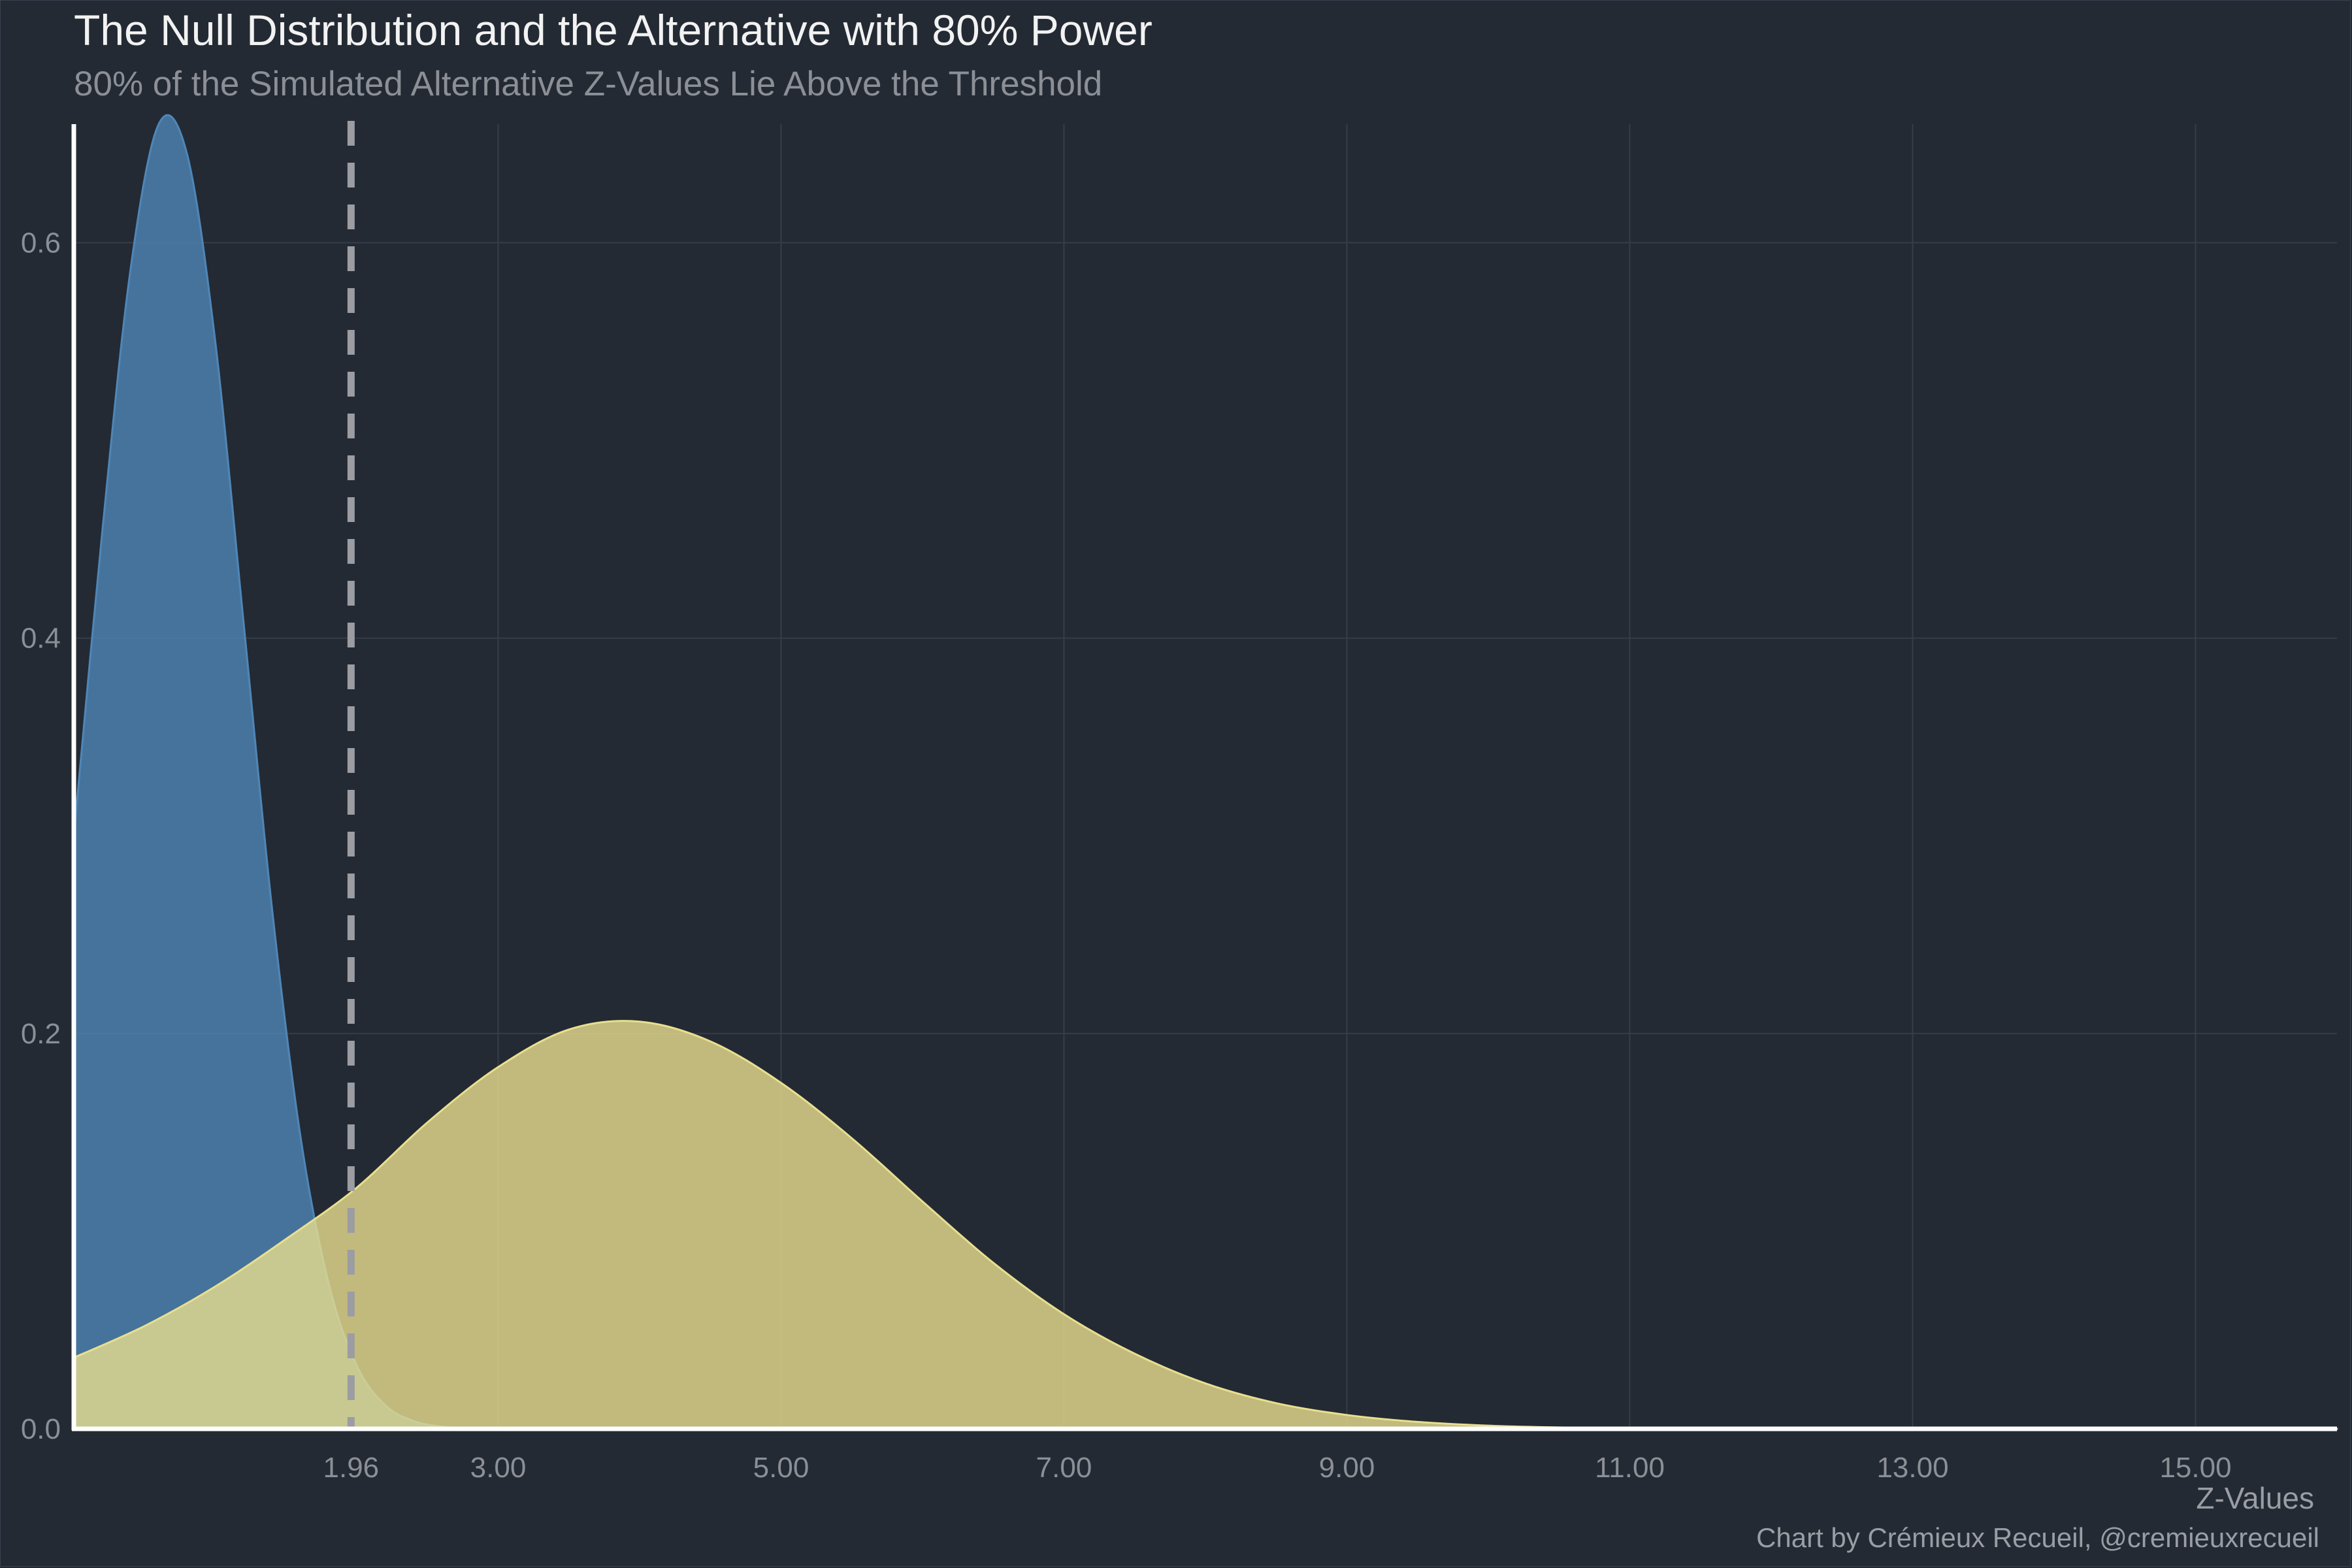  What do you see at coordinates (781, 1468) in the screenshot?
I see `x-tick-label: 5.00` at bounding box center [781, 1468].